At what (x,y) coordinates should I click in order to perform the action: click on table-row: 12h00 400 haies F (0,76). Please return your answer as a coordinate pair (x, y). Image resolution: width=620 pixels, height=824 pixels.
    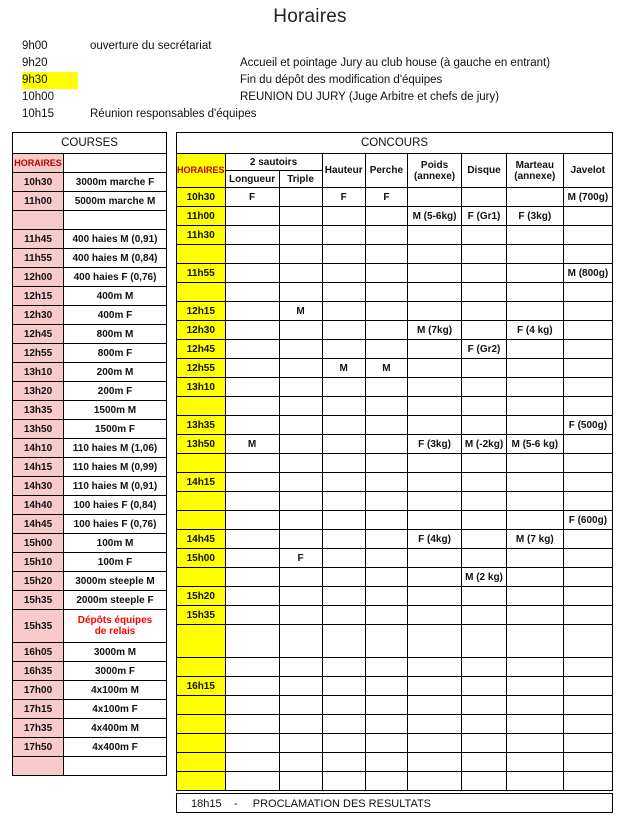
    Looking at the image, I should click on (89, 277).